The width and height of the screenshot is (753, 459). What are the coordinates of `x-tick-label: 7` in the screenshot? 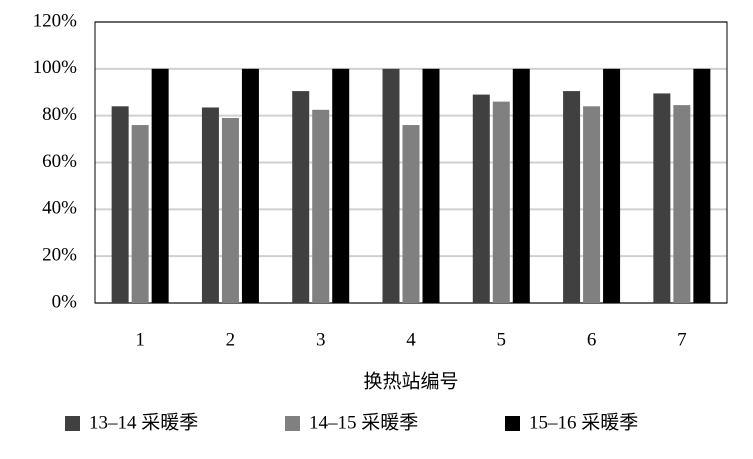 It's located at (682, 339).